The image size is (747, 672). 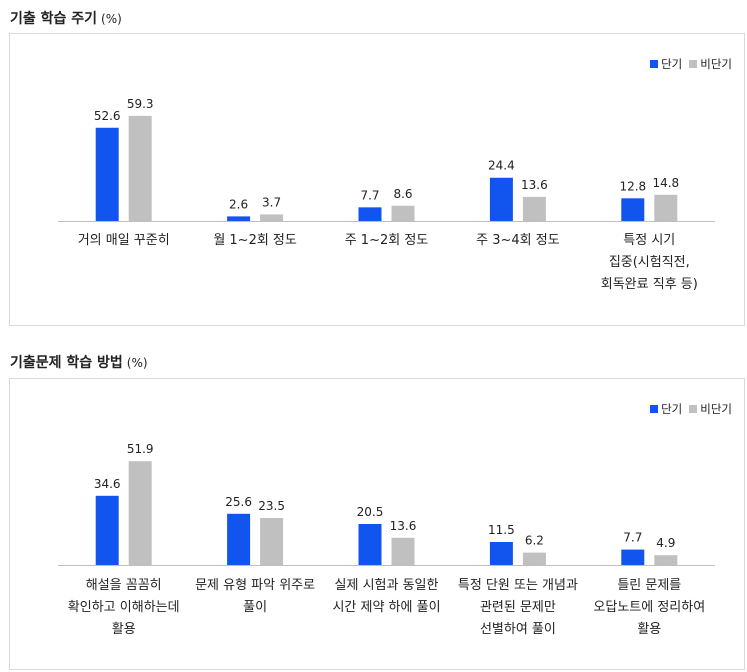 What do you see at coordinates (649, 585) in the screenshot?
I see `category-label: 틀린 문제를` at bounding box center [649, 585].